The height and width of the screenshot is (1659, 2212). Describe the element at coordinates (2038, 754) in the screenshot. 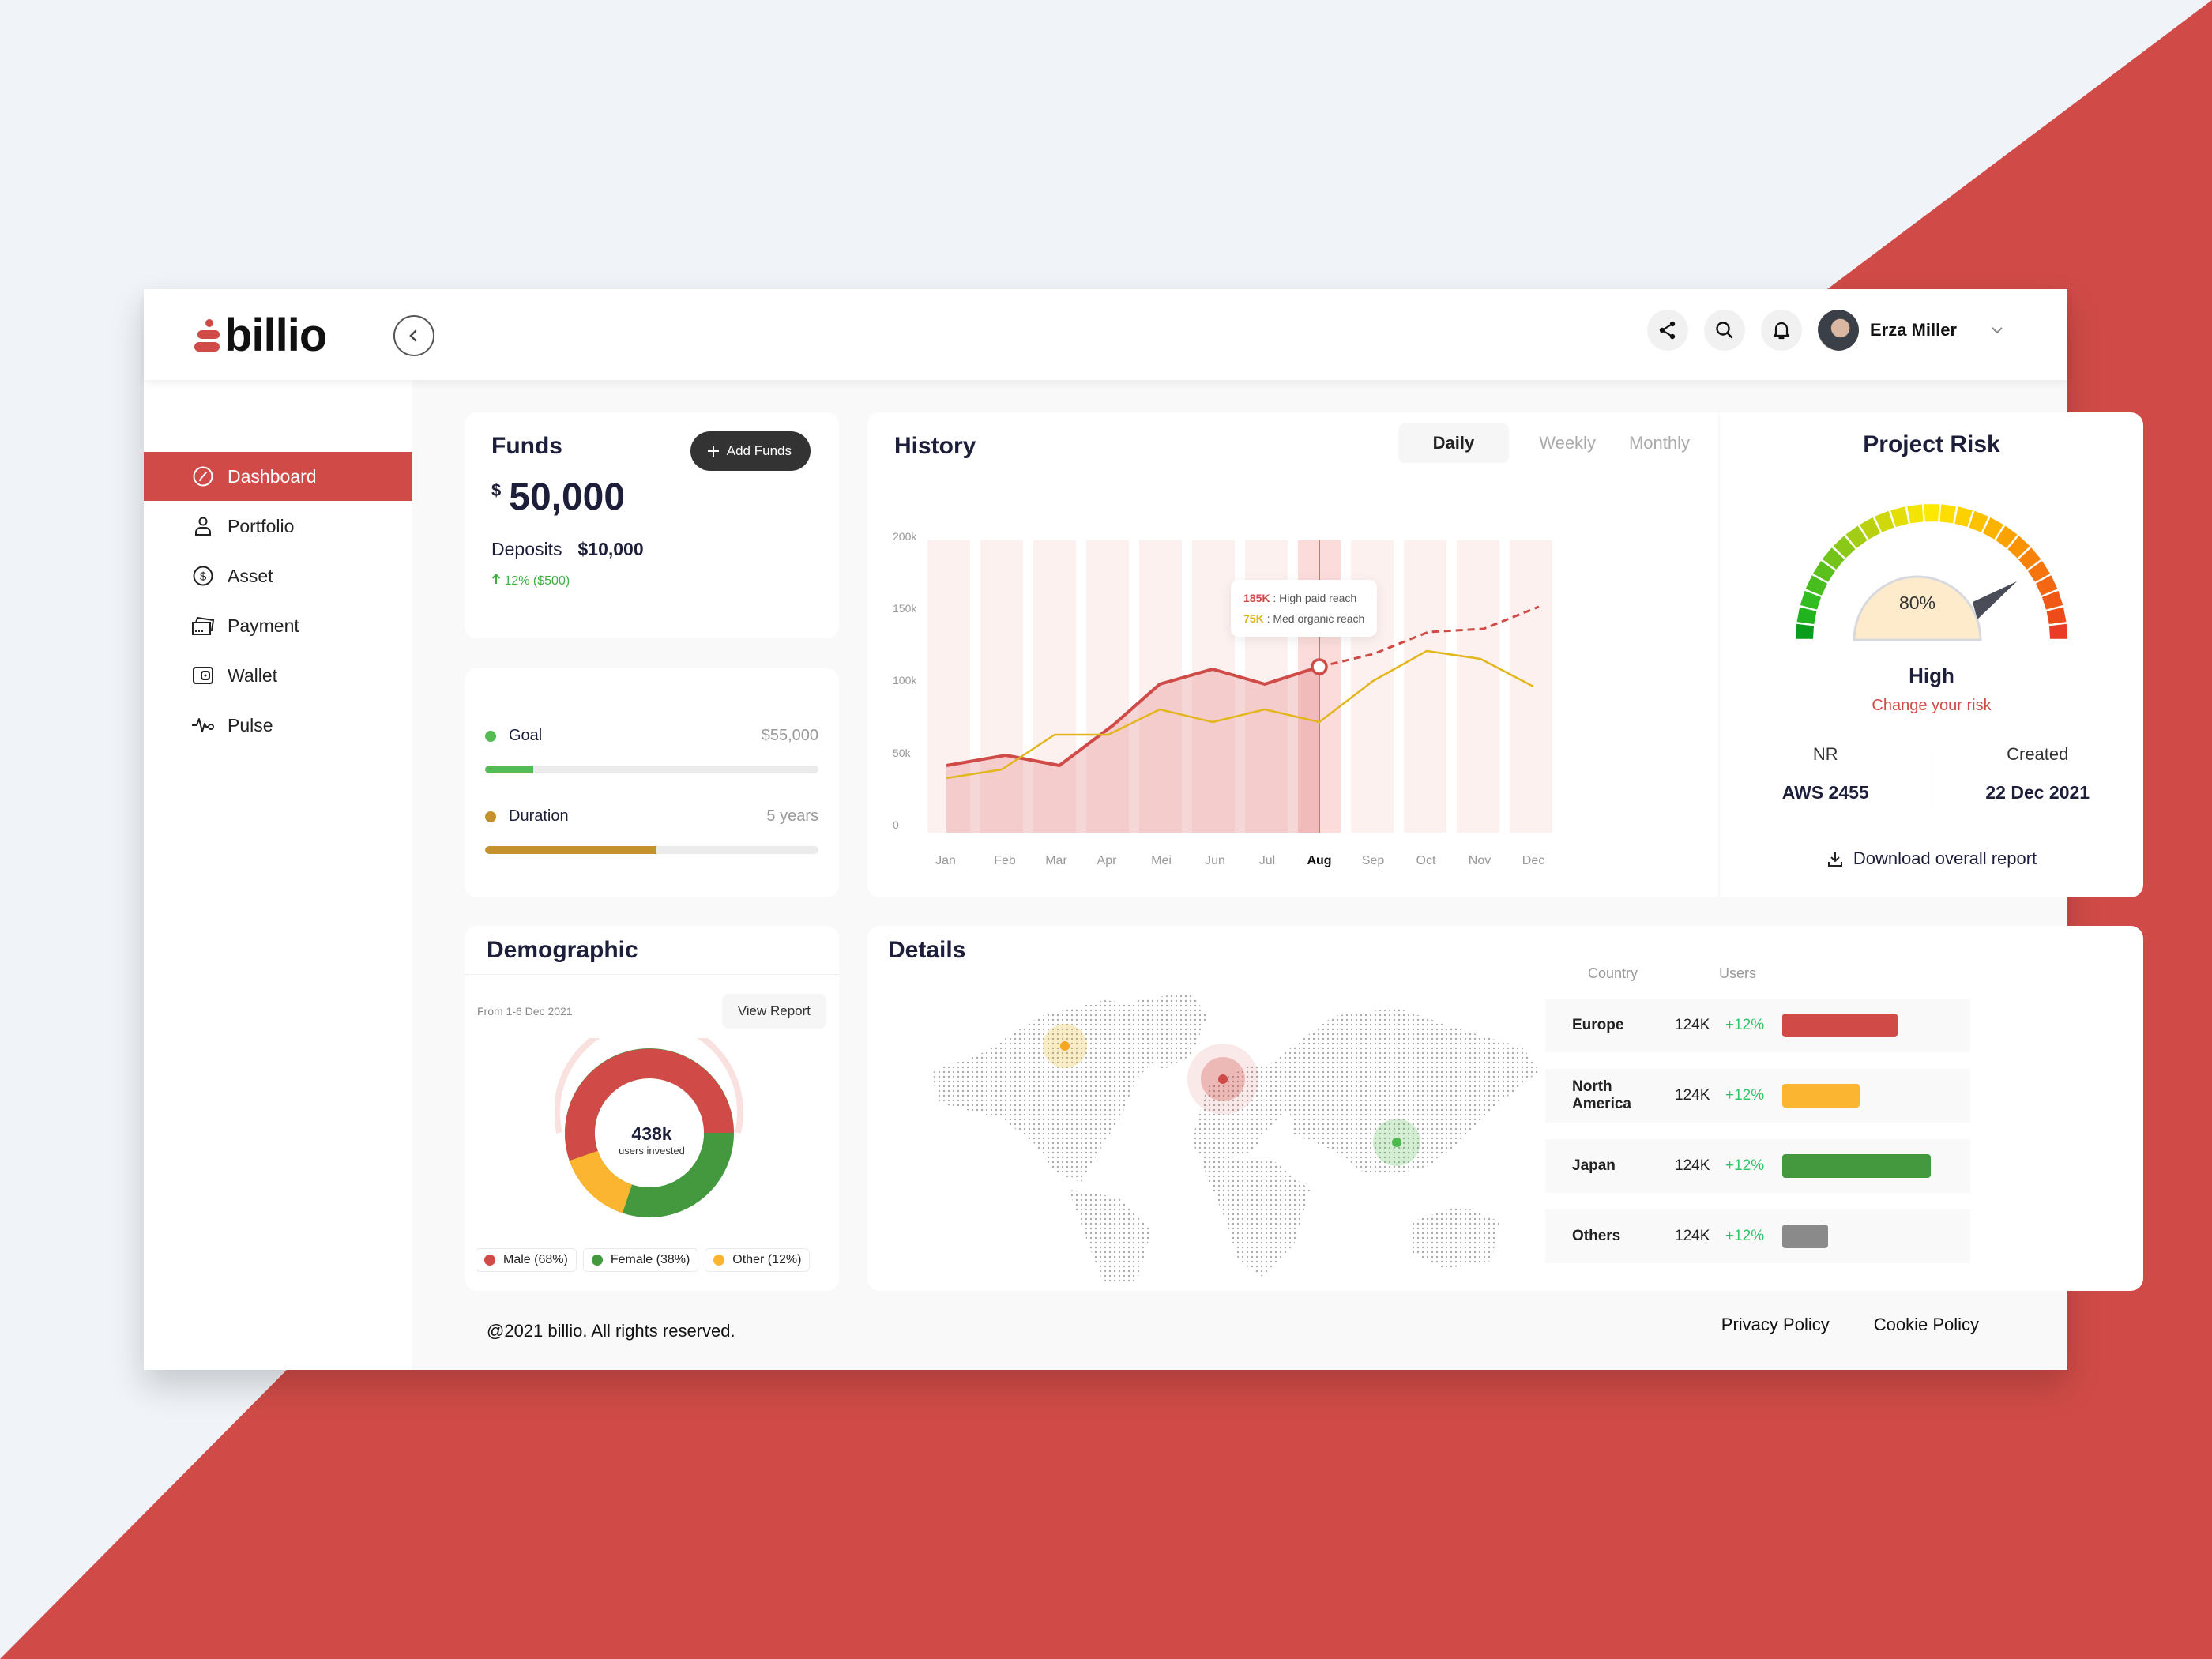

I see `created-label: Created` at that location.